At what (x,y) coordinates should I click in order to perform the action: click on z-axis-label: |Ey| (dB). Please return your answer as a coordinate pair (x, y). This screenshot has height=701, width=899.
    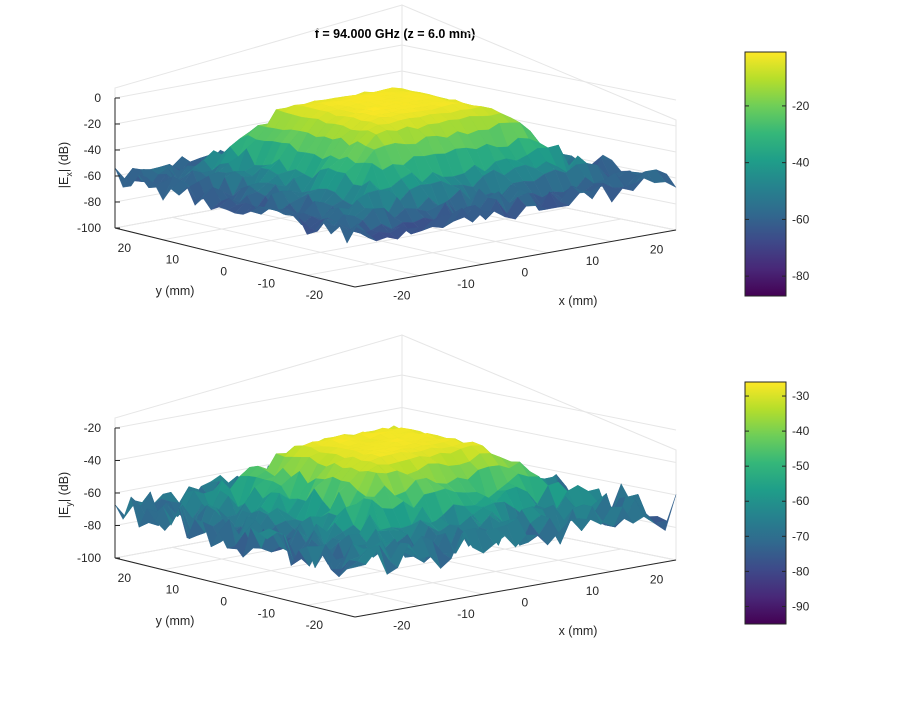
    Looking at the image, I should click on (65, 495).